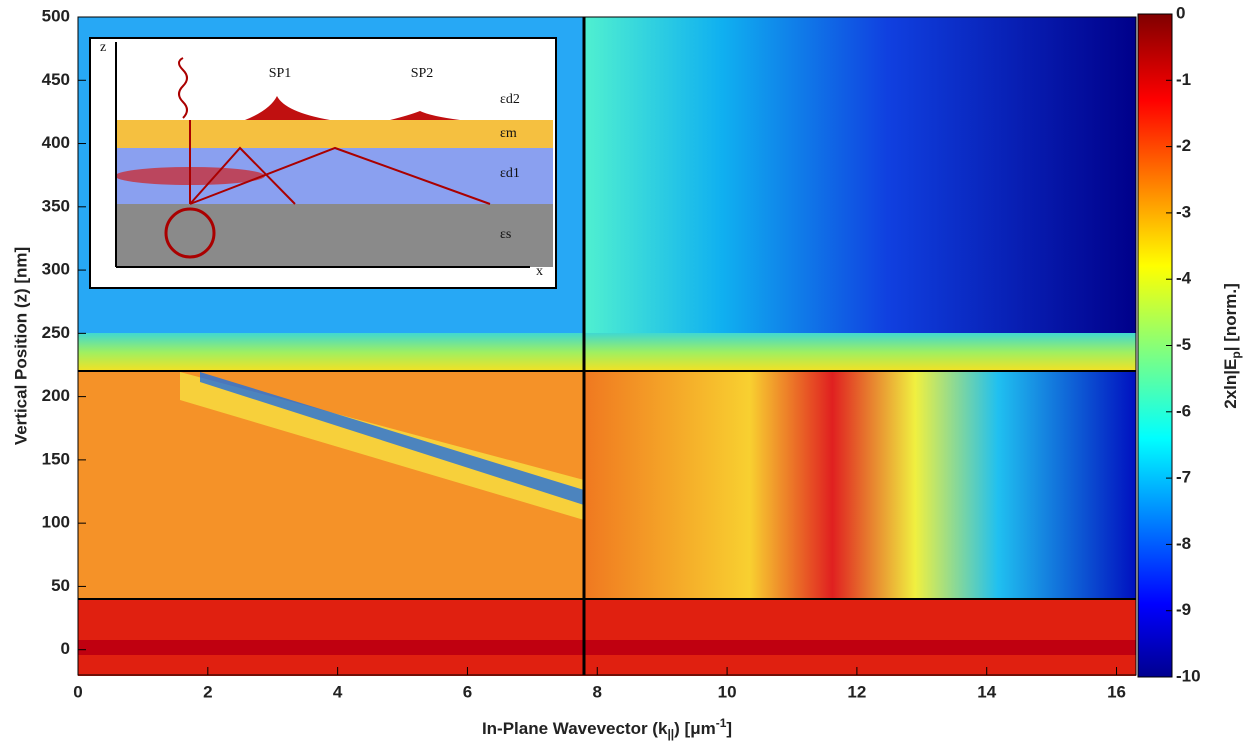 The height and width of the screenshot is (746, 1250). Describe the element at coordinates (1183, 145) in the screenshot. I see `colorbar-tick-label: -2` at that location.